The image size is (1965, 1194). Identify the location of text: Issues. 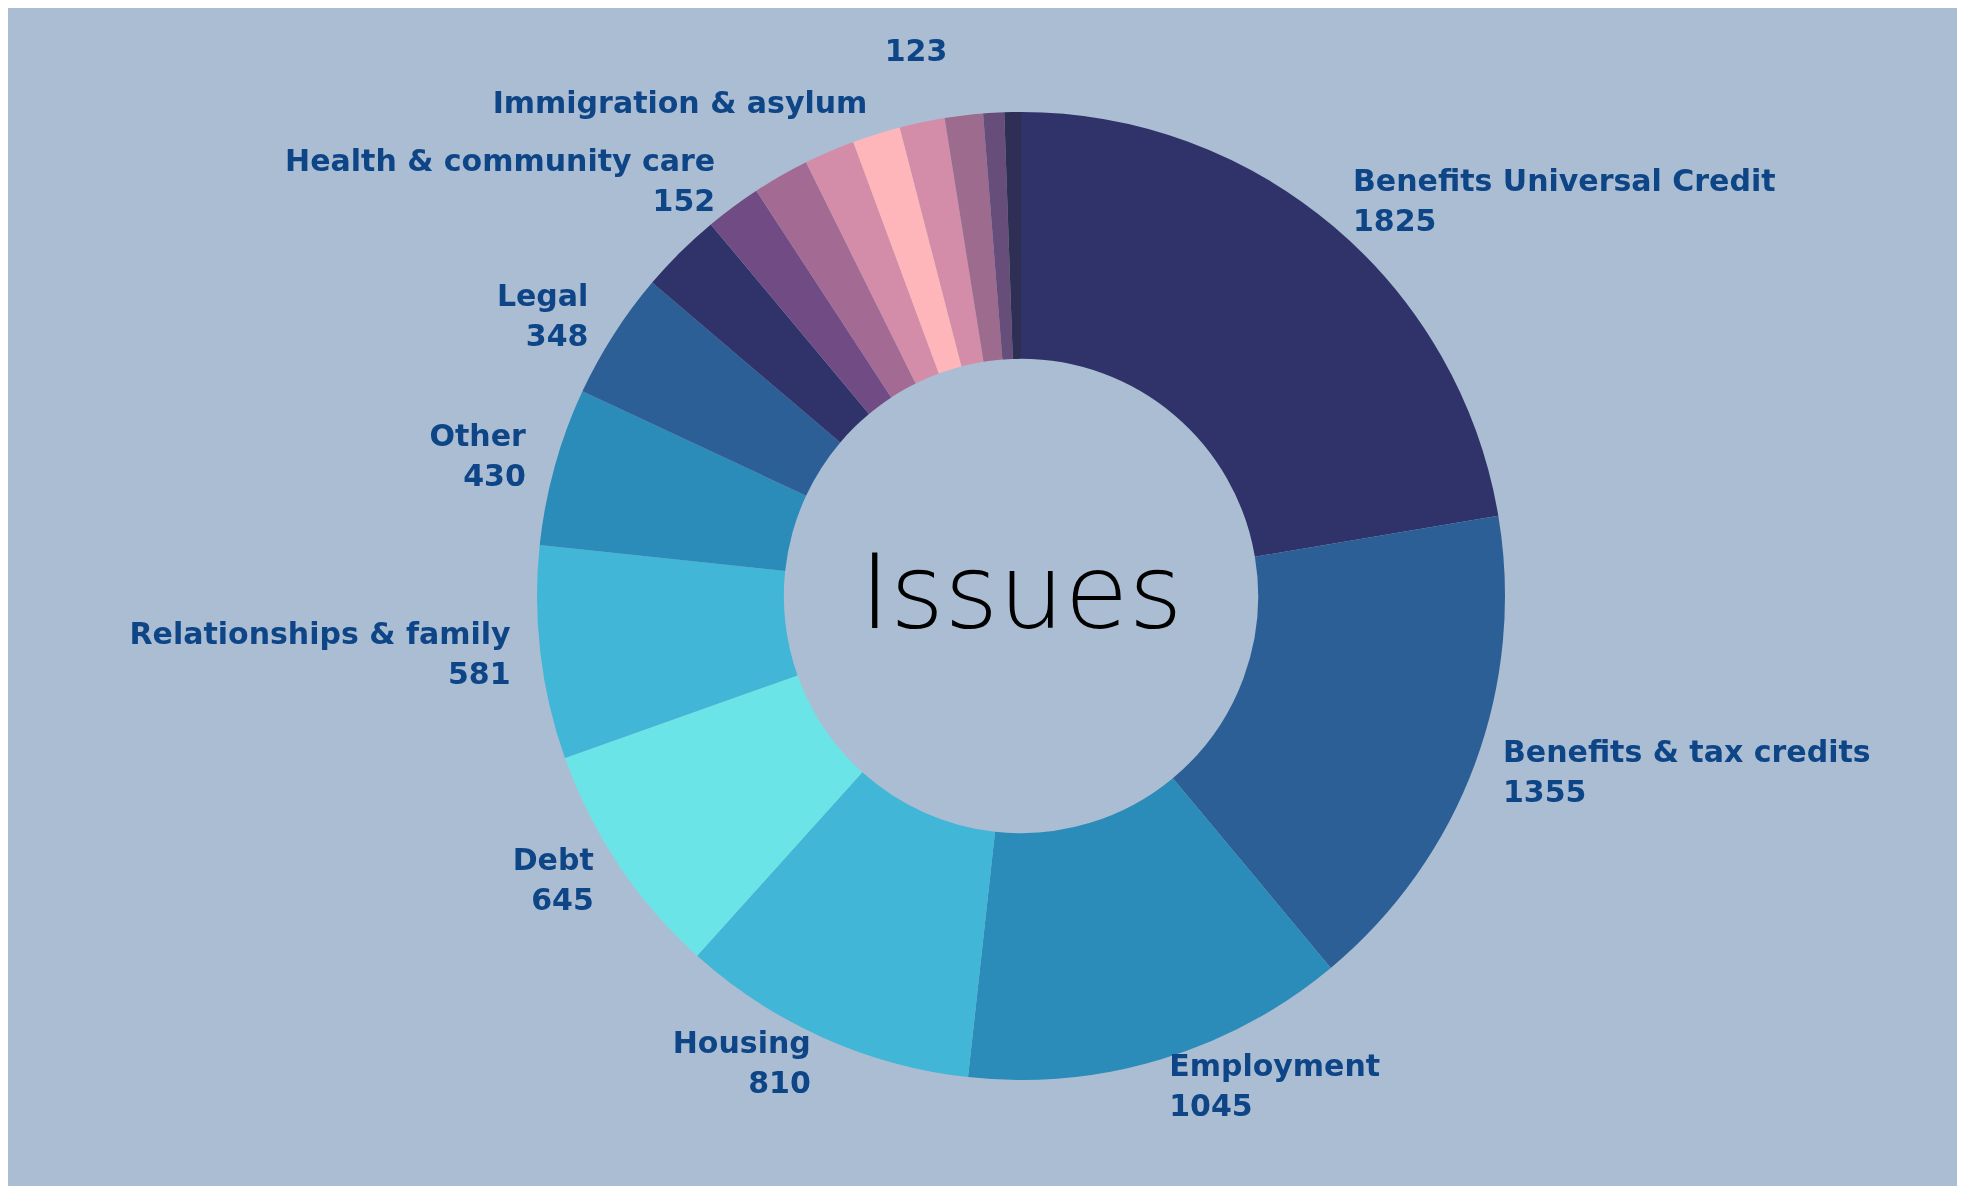
(1021, 592).